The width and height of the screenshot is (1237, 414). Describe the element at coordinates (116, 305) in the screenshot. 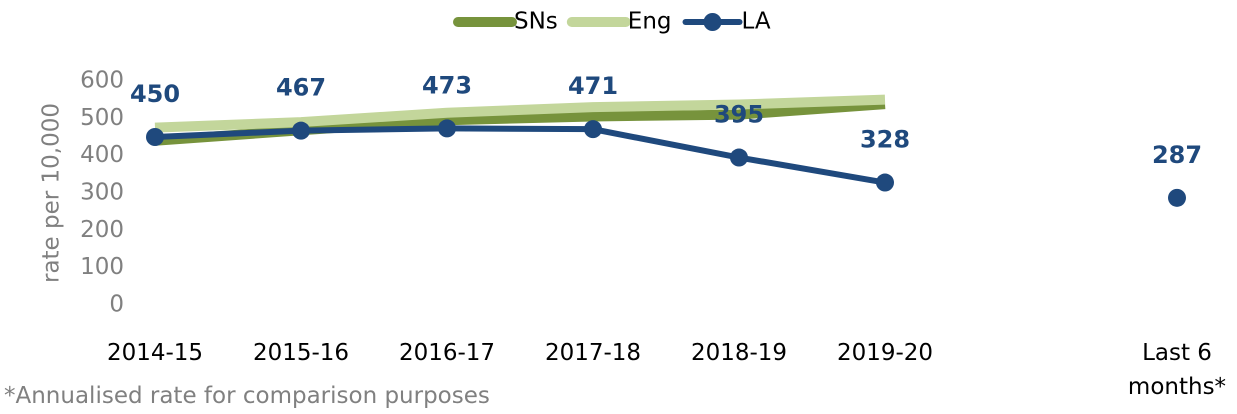

I see `y-tick-label: 0` at that location.